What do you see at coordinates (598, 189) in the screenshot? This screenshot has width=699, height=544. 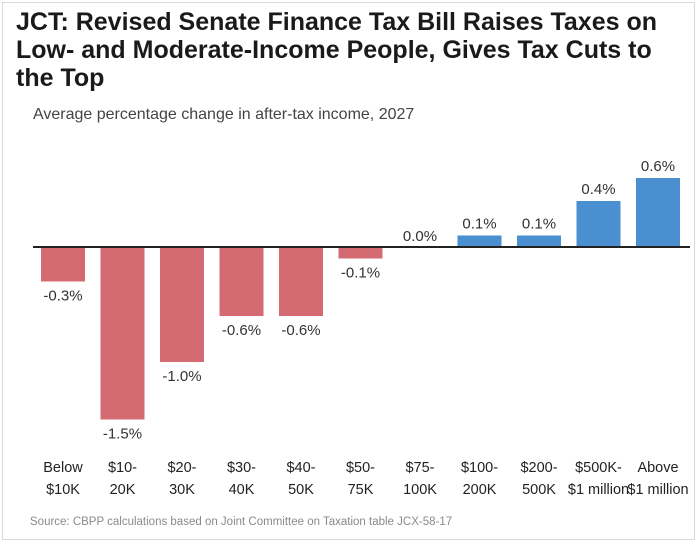 I see `value-label-9: 0.4%` at bounding box center [598, 189].